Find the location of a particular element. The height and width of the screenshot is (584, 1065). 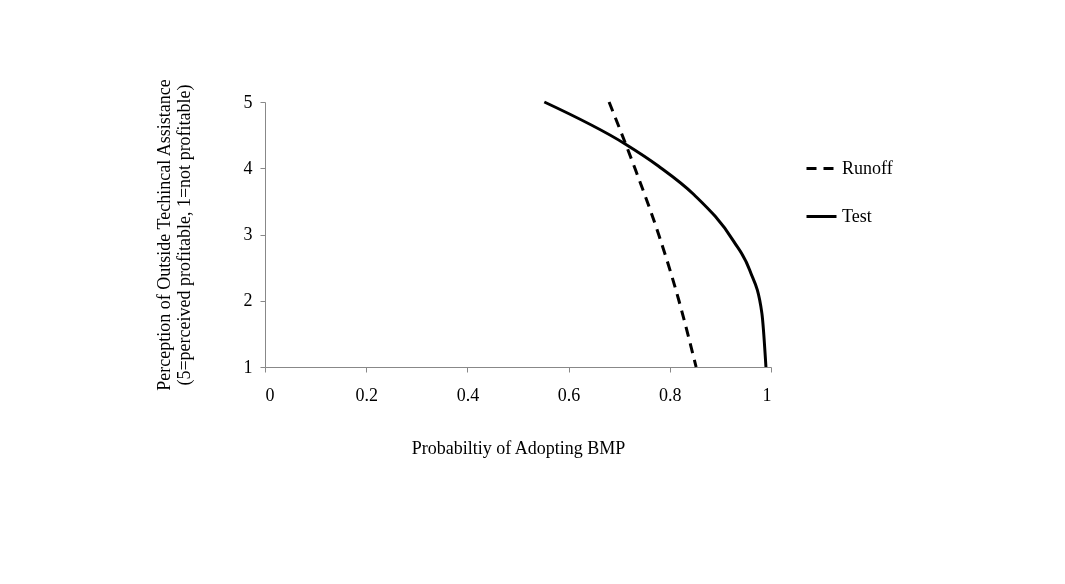

y-tick-label: 1 is located at coordinates (248, 366).